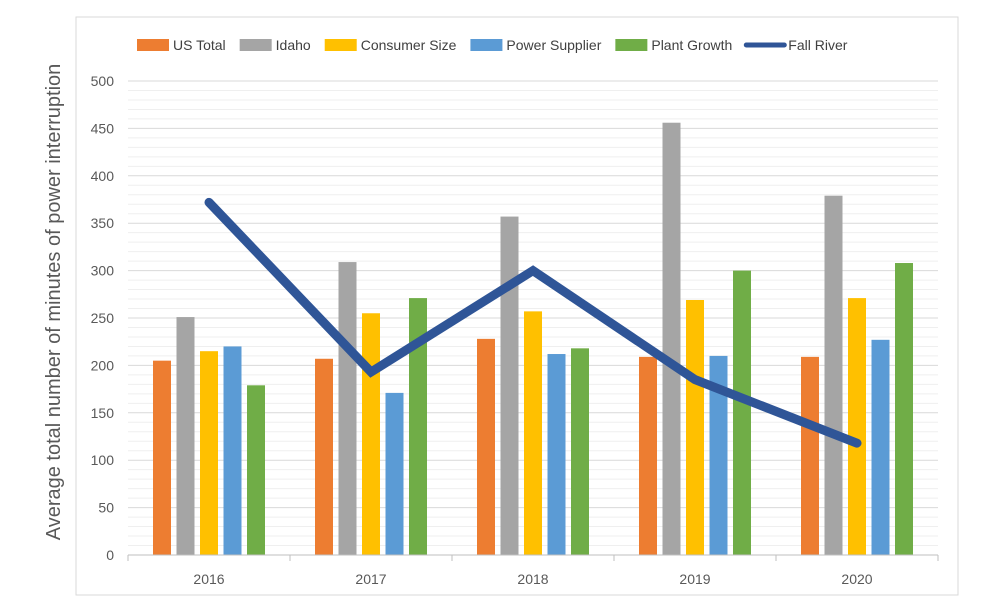 The width and height of the screenshot is (1000, 605). I want to click on legend-label: US Total, so click(199, 45).